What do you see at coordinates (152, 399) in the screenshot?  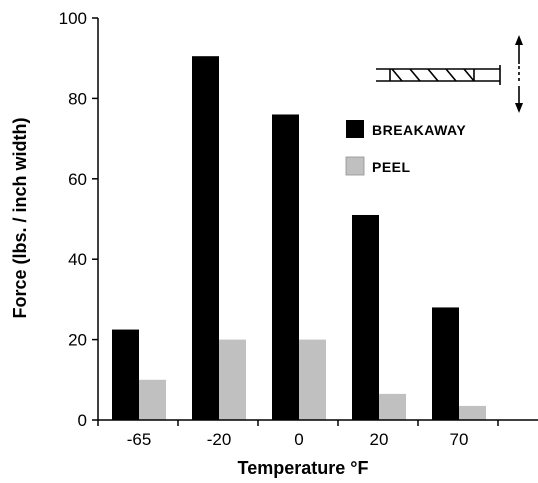 I see `bar-peel--65` at bounding box center [152, 399].